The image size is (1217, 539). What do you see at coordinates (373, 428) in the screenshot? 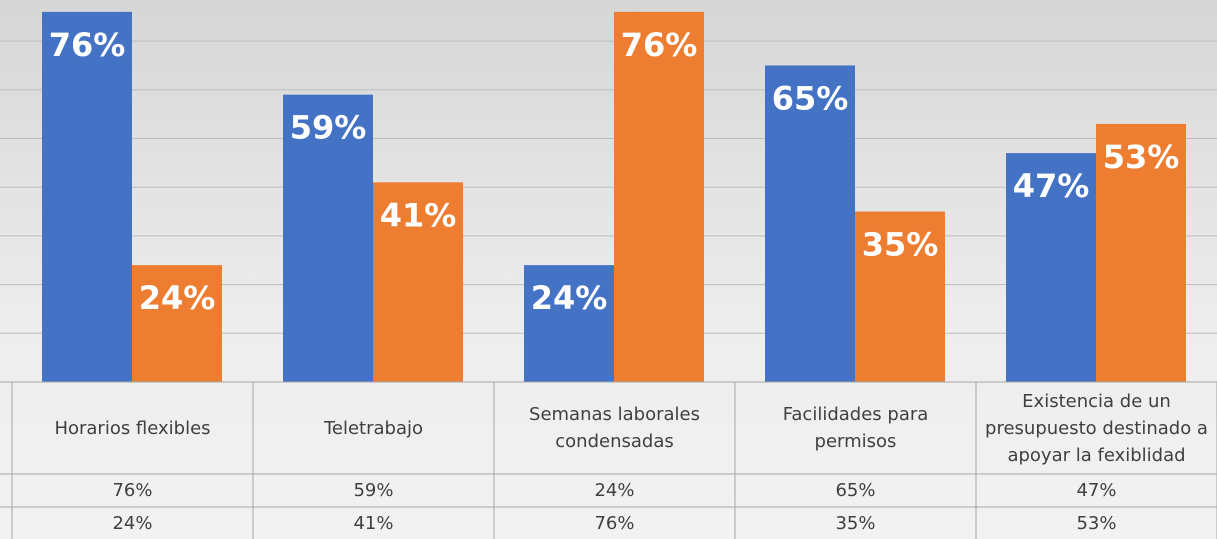
I see `table-category: Teletrabajo` at bounding box center [373, 428].